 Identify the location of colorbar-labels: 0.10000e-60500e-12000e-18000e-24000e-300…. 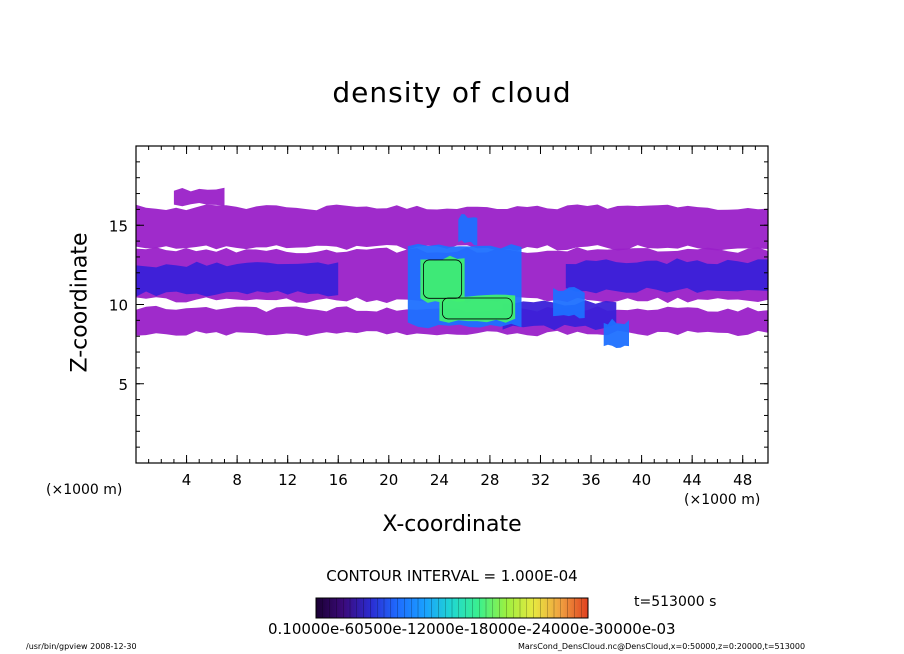
(472, 629).